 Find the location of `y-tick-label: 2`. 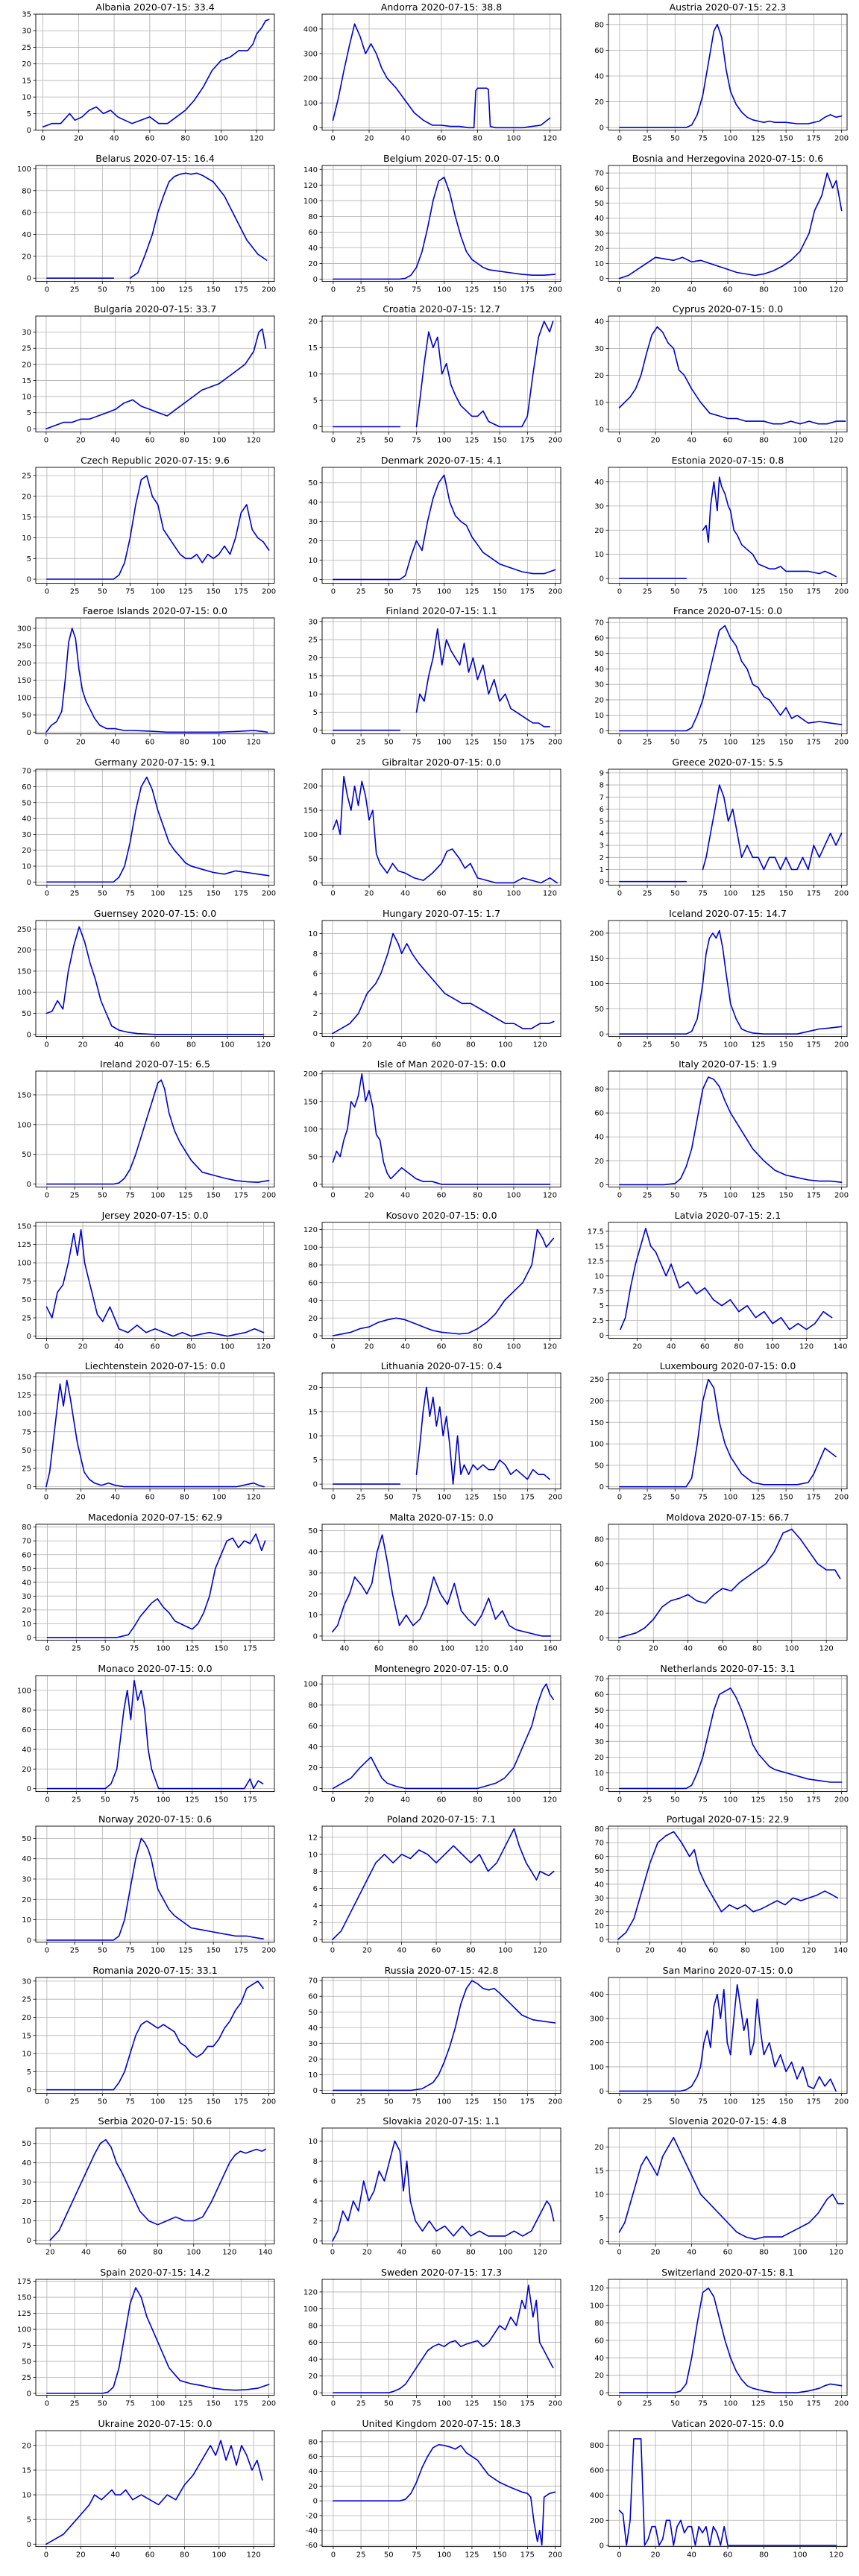

y-tick-label: 2 is located at coordinates (602, 858).